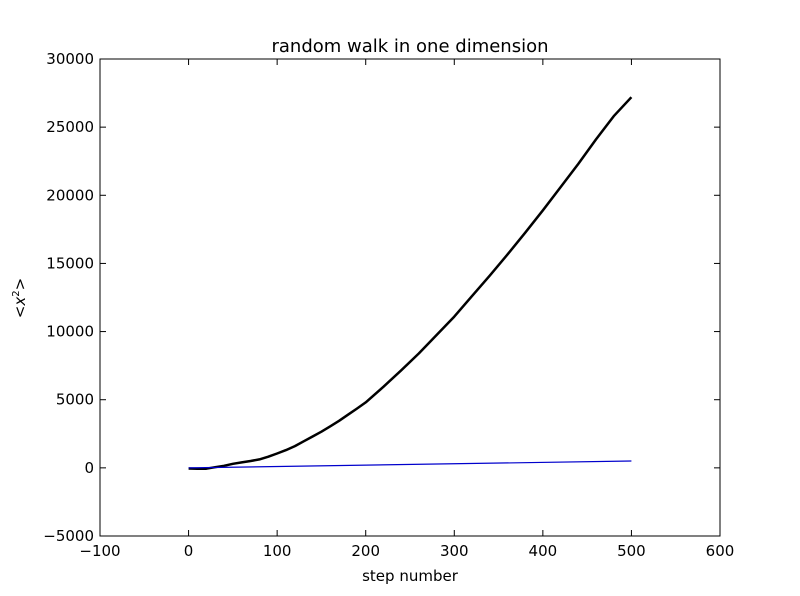 Image resolution: width=800 pixels, height=596 pixels. Describe the element at coordinates (99, 551) in the screenshot. I see `x-tick-label: −100` at that location.